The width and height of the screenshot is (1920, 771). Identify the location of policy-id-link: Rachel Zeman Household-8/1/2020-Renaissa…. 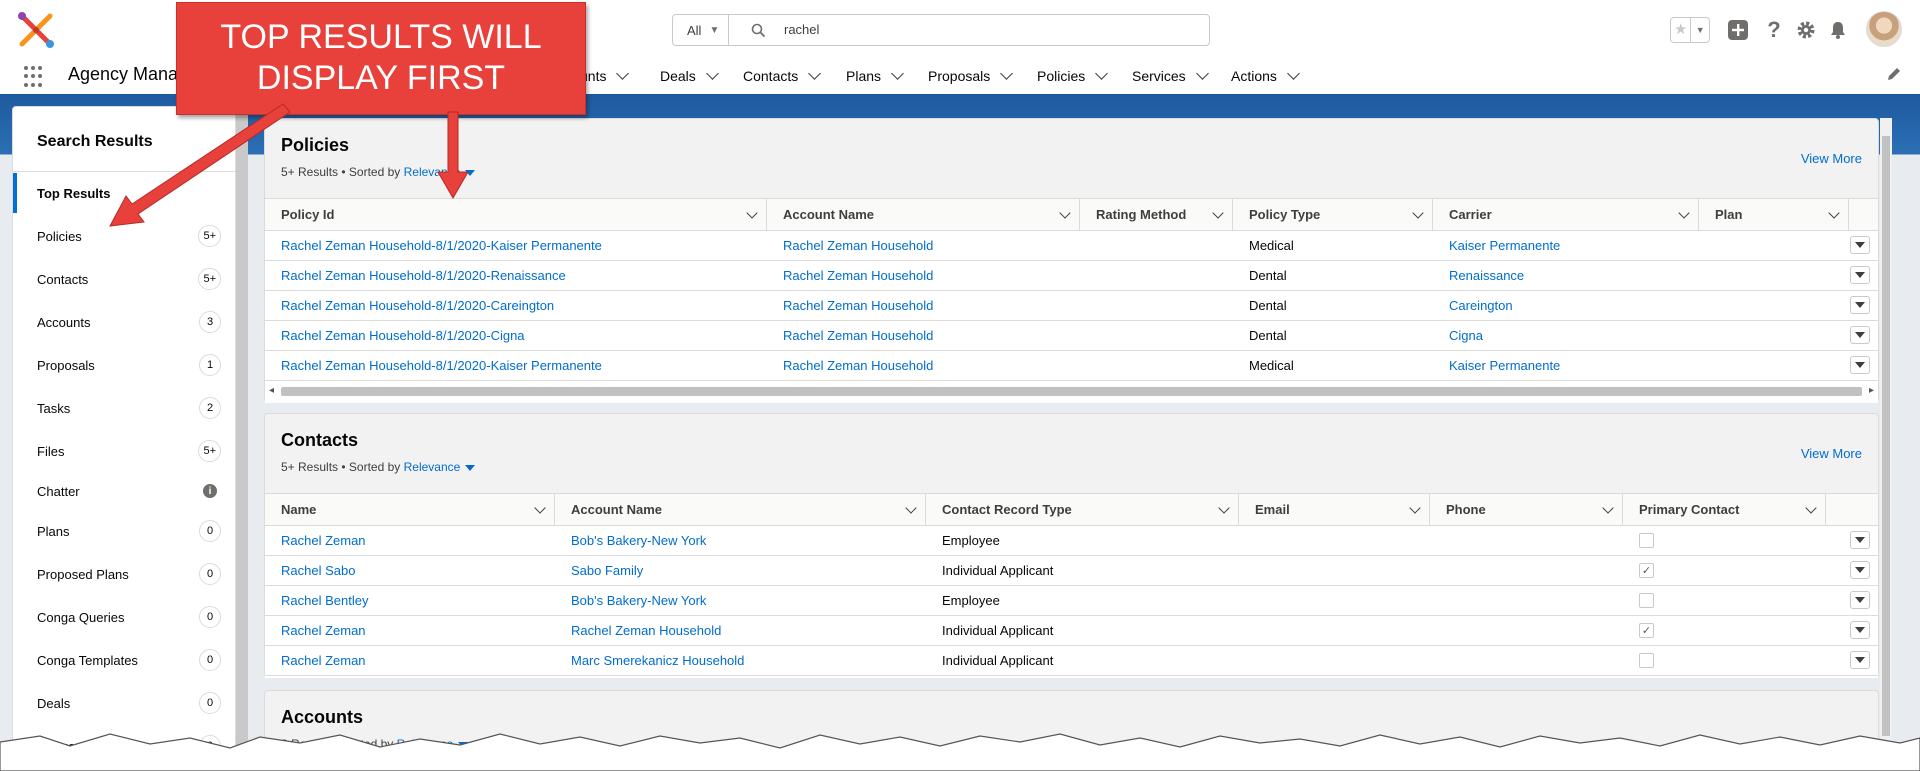
(423, 275).